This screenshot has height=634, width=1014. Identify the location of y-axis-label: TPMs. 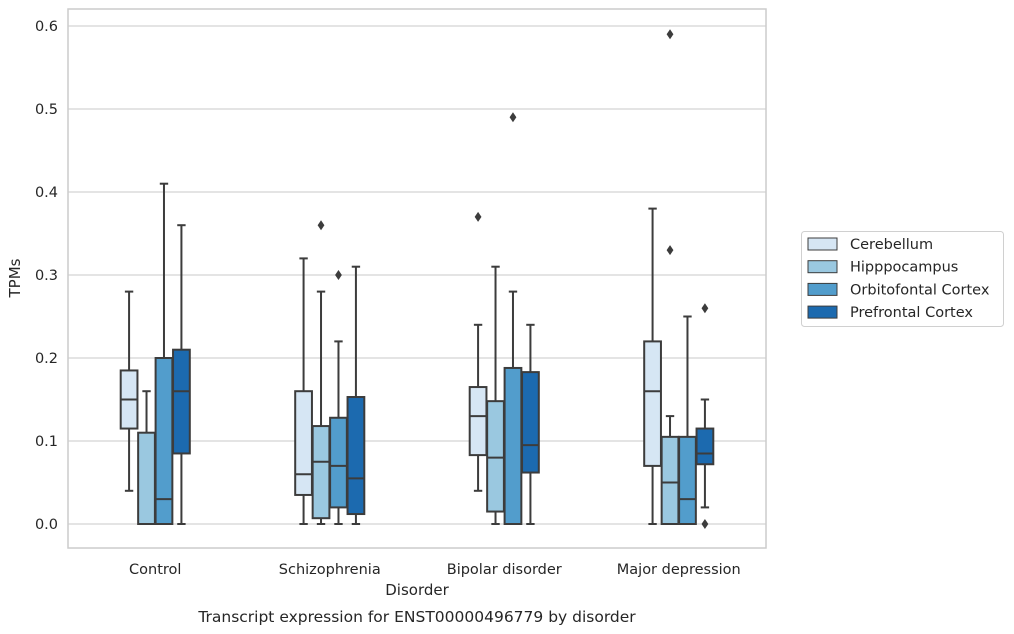
(15, 278).